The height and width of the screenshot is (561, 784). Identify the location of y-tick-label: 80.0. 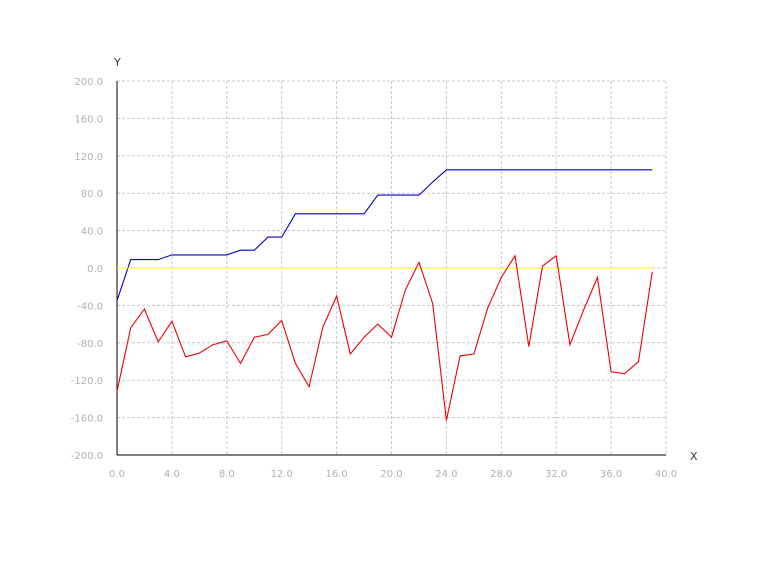
(92, 194).